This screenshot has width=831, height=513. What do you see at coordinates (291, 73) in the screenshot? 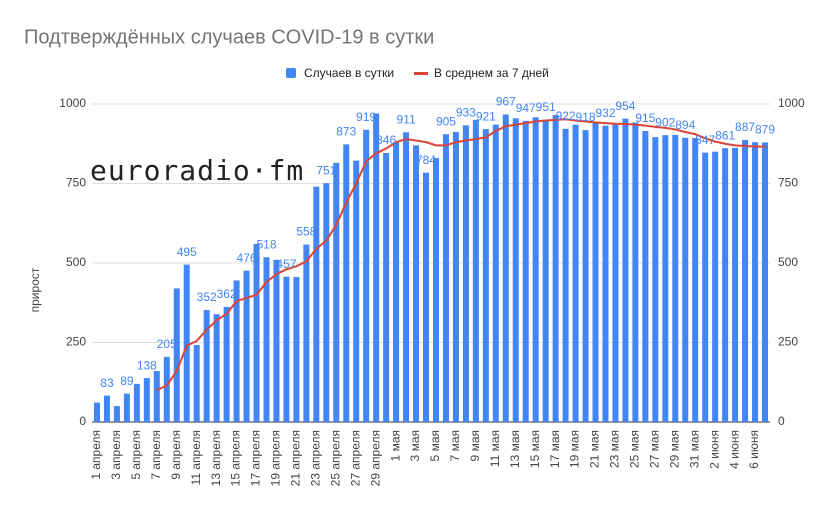
I see `legend-swatch` at bounding box center [291, 73].